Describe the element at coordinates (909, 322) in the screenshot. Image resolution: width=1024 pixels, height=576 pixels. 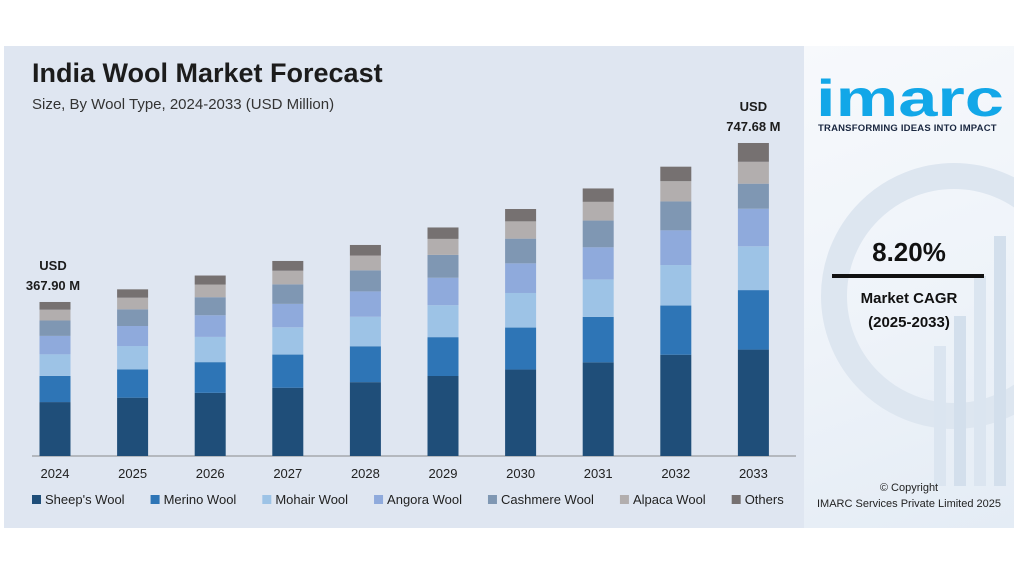
I see `cagr-period: (2025-2033)` at that location.